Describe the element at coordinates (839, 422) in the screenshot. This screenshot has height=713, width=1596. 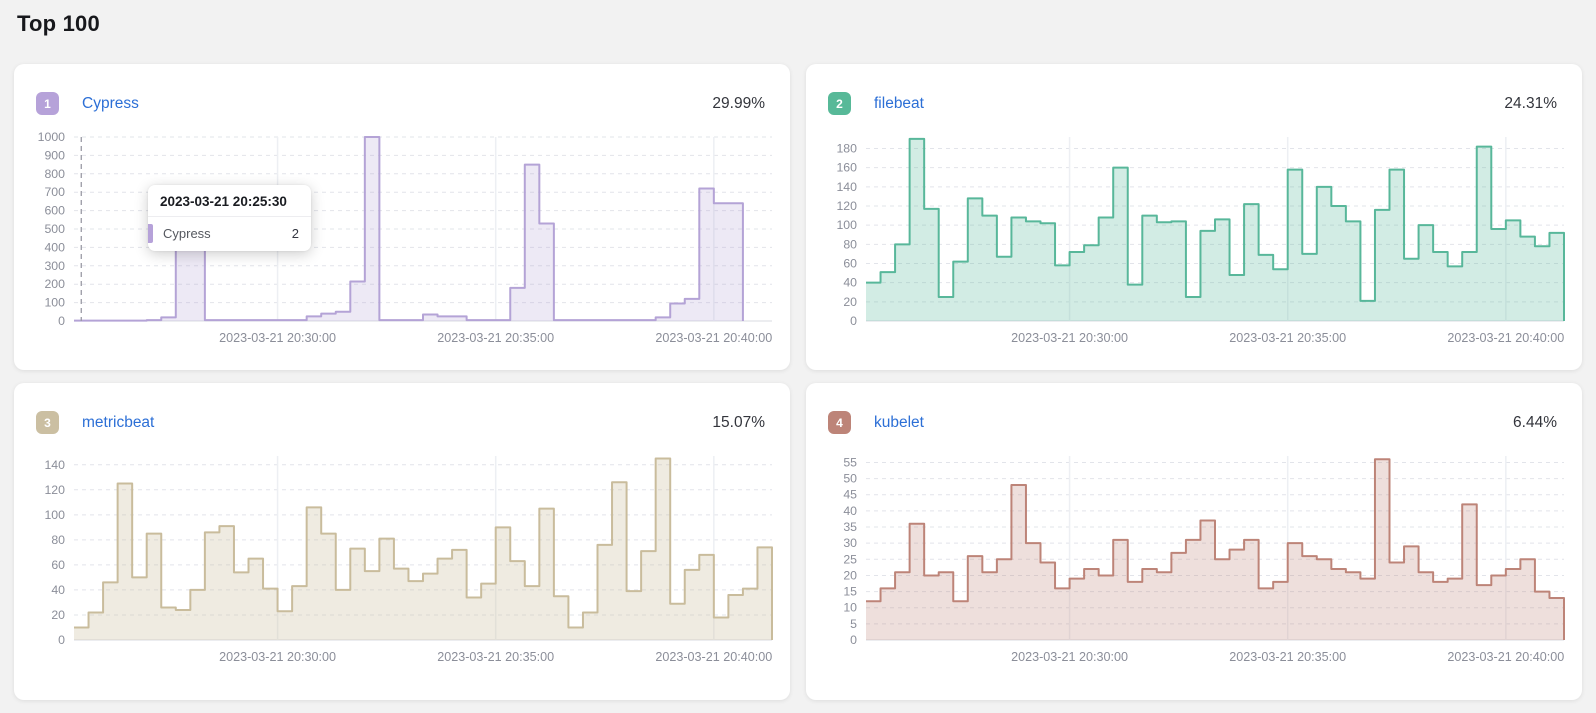
I see `rank-badge: 4` at that location.